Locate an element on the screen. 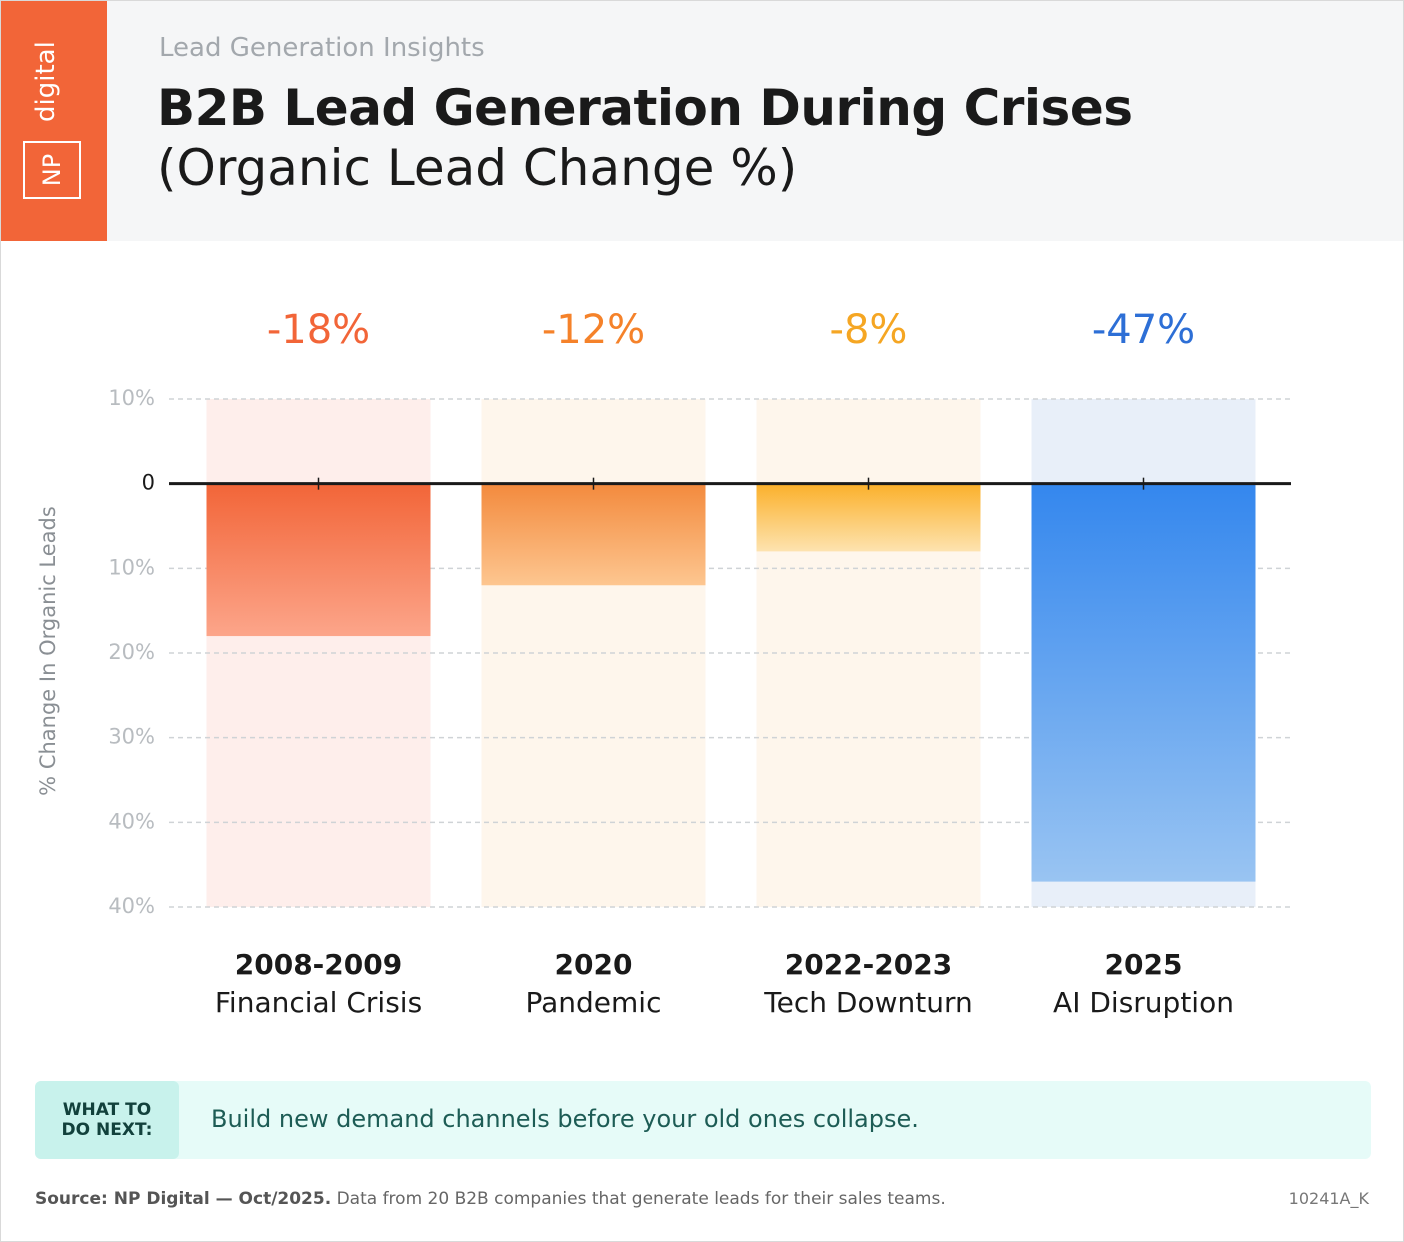 The image size is (1404, 1242). logo-mark: NP is located at coordinates (52, 170).